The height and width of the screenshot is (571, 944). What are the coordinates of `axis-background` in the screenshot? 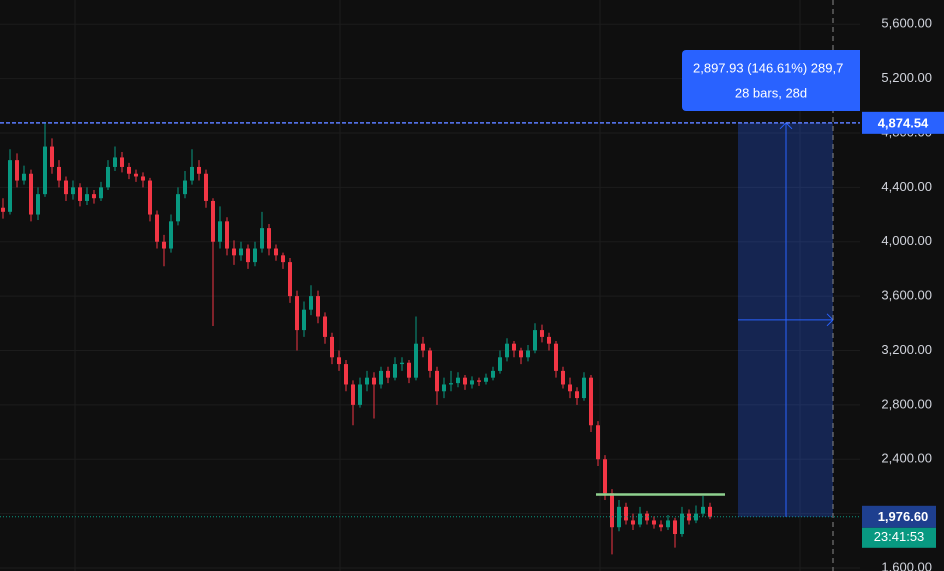 It's located at (902, 285).